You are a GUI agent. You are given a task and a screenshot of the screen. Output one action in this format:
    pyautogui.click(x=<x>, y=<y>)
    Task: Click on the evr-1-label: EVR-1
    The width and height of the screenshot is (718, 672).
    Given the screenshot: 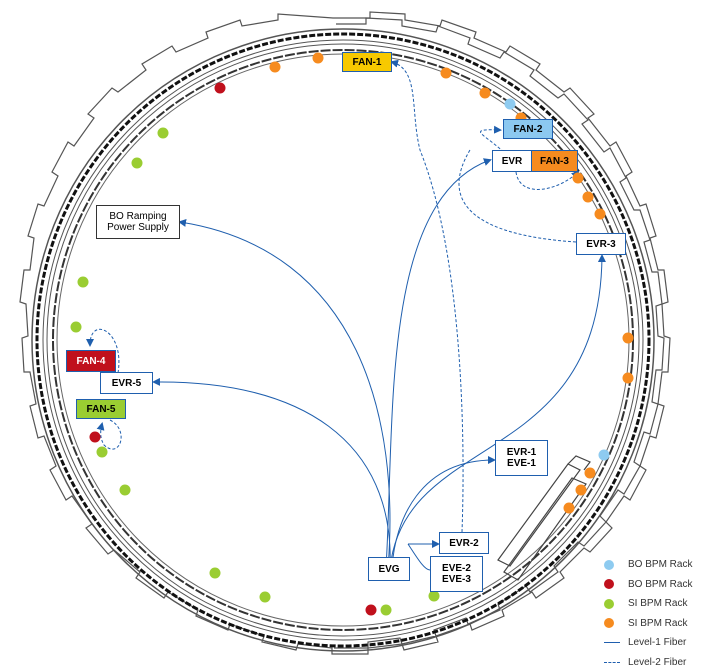 What is the action you would take?
    pyautogui.click(x=521, y=452)
    